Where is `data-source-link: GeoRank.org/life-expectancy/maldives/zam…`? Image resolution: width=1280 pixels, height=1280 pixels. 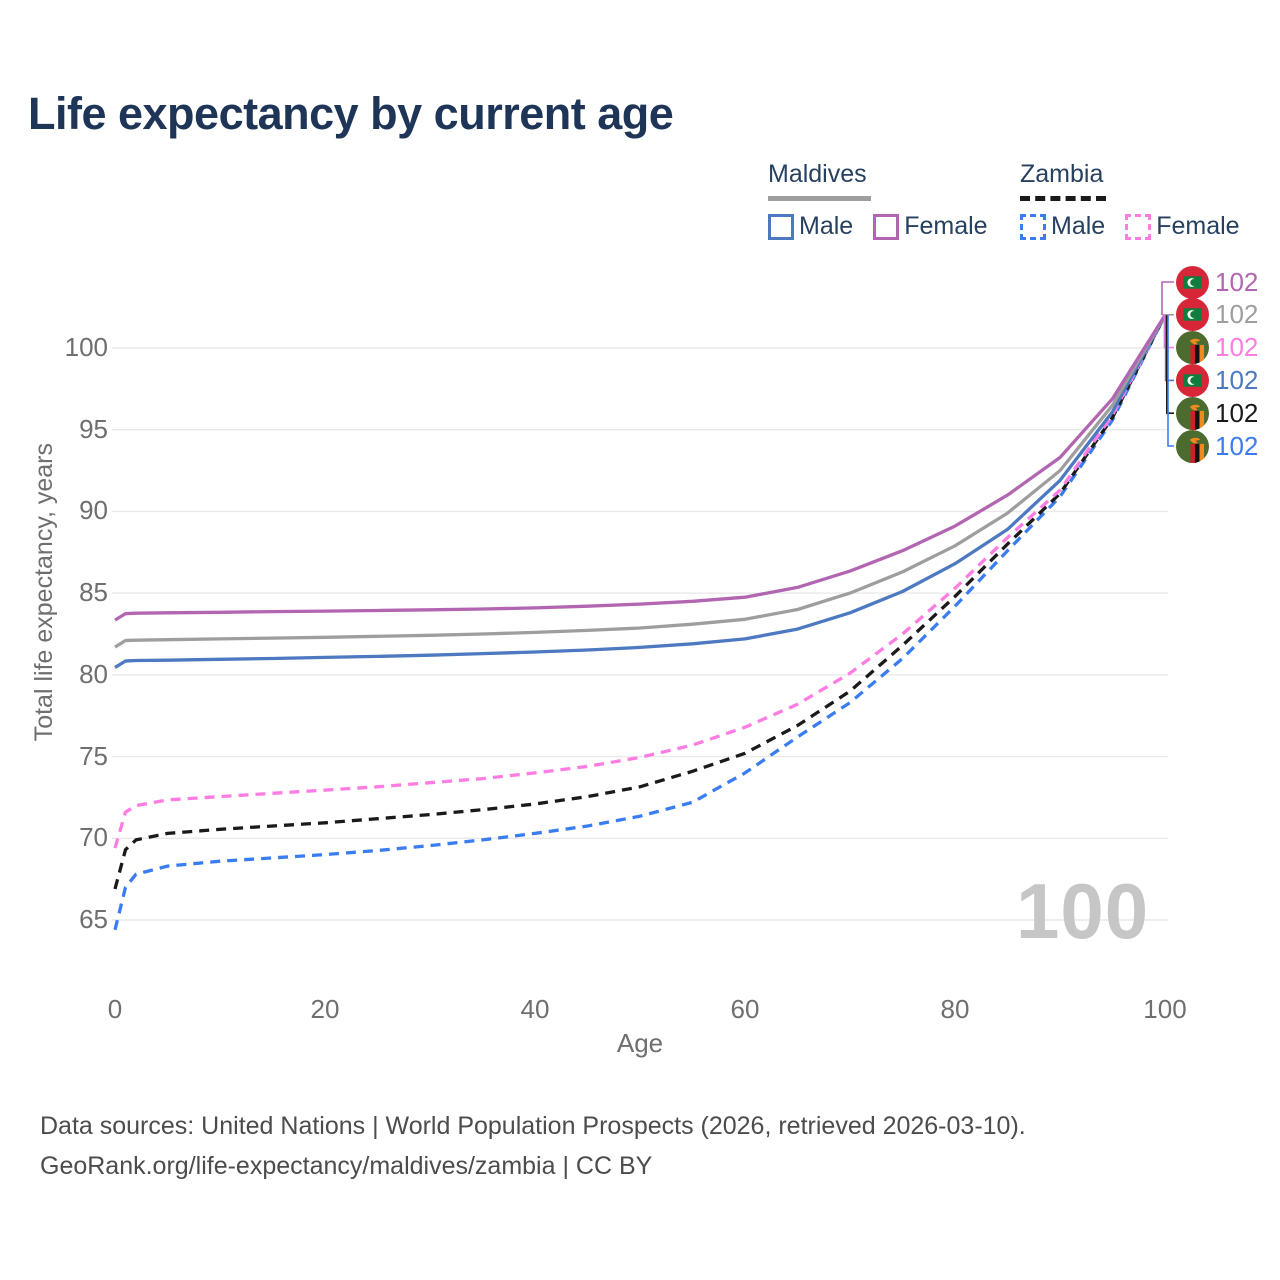 data-source-link: GeoRank.org/life-expectancy/maldives/zam… is located at coordinates (346, 1166).